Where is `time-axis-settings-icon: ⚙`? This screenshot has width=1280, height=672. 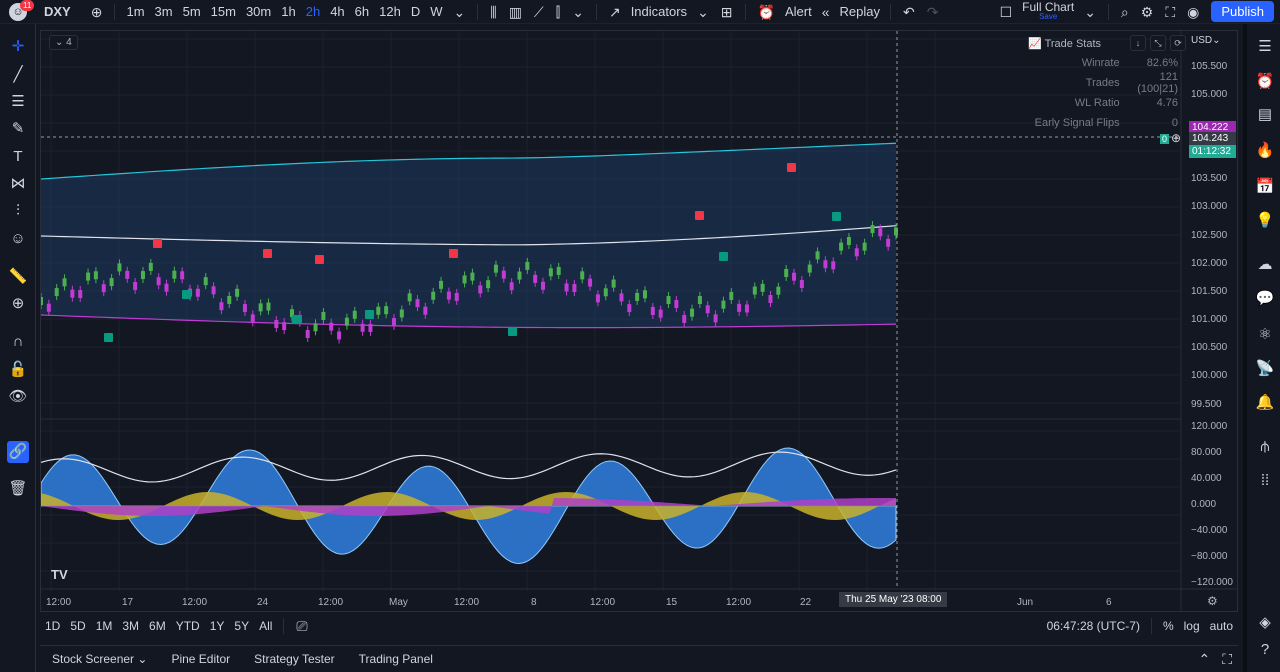 time-axis-settings-icon: ⚙ is located at coordinates (1212, 601).